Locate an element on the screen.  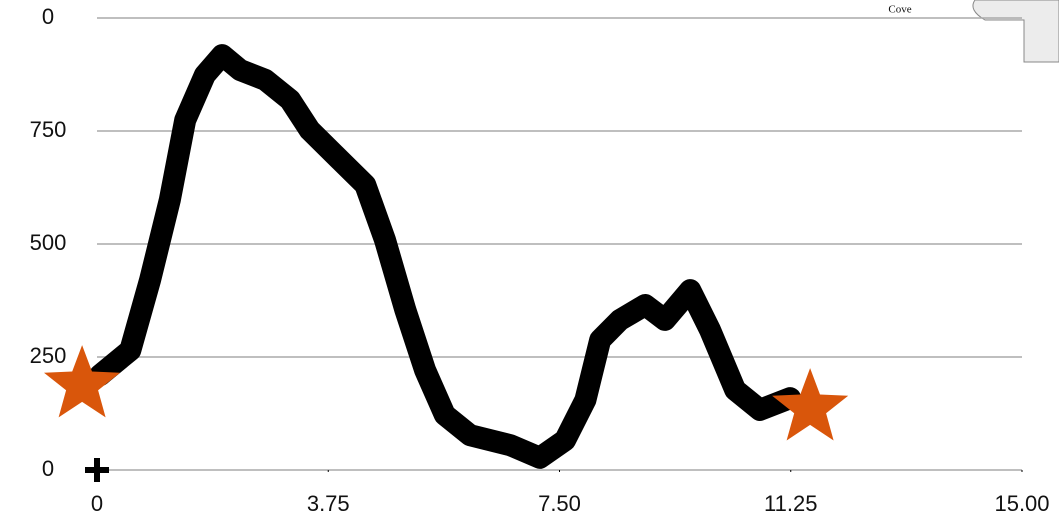
map-shape is located at coordinates (1015, 31).